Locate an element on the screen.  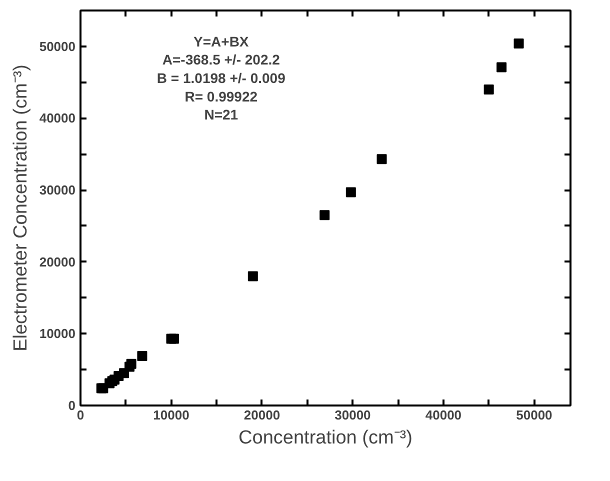
y-tick-label: 40000 is located at coordinates (57, 118).